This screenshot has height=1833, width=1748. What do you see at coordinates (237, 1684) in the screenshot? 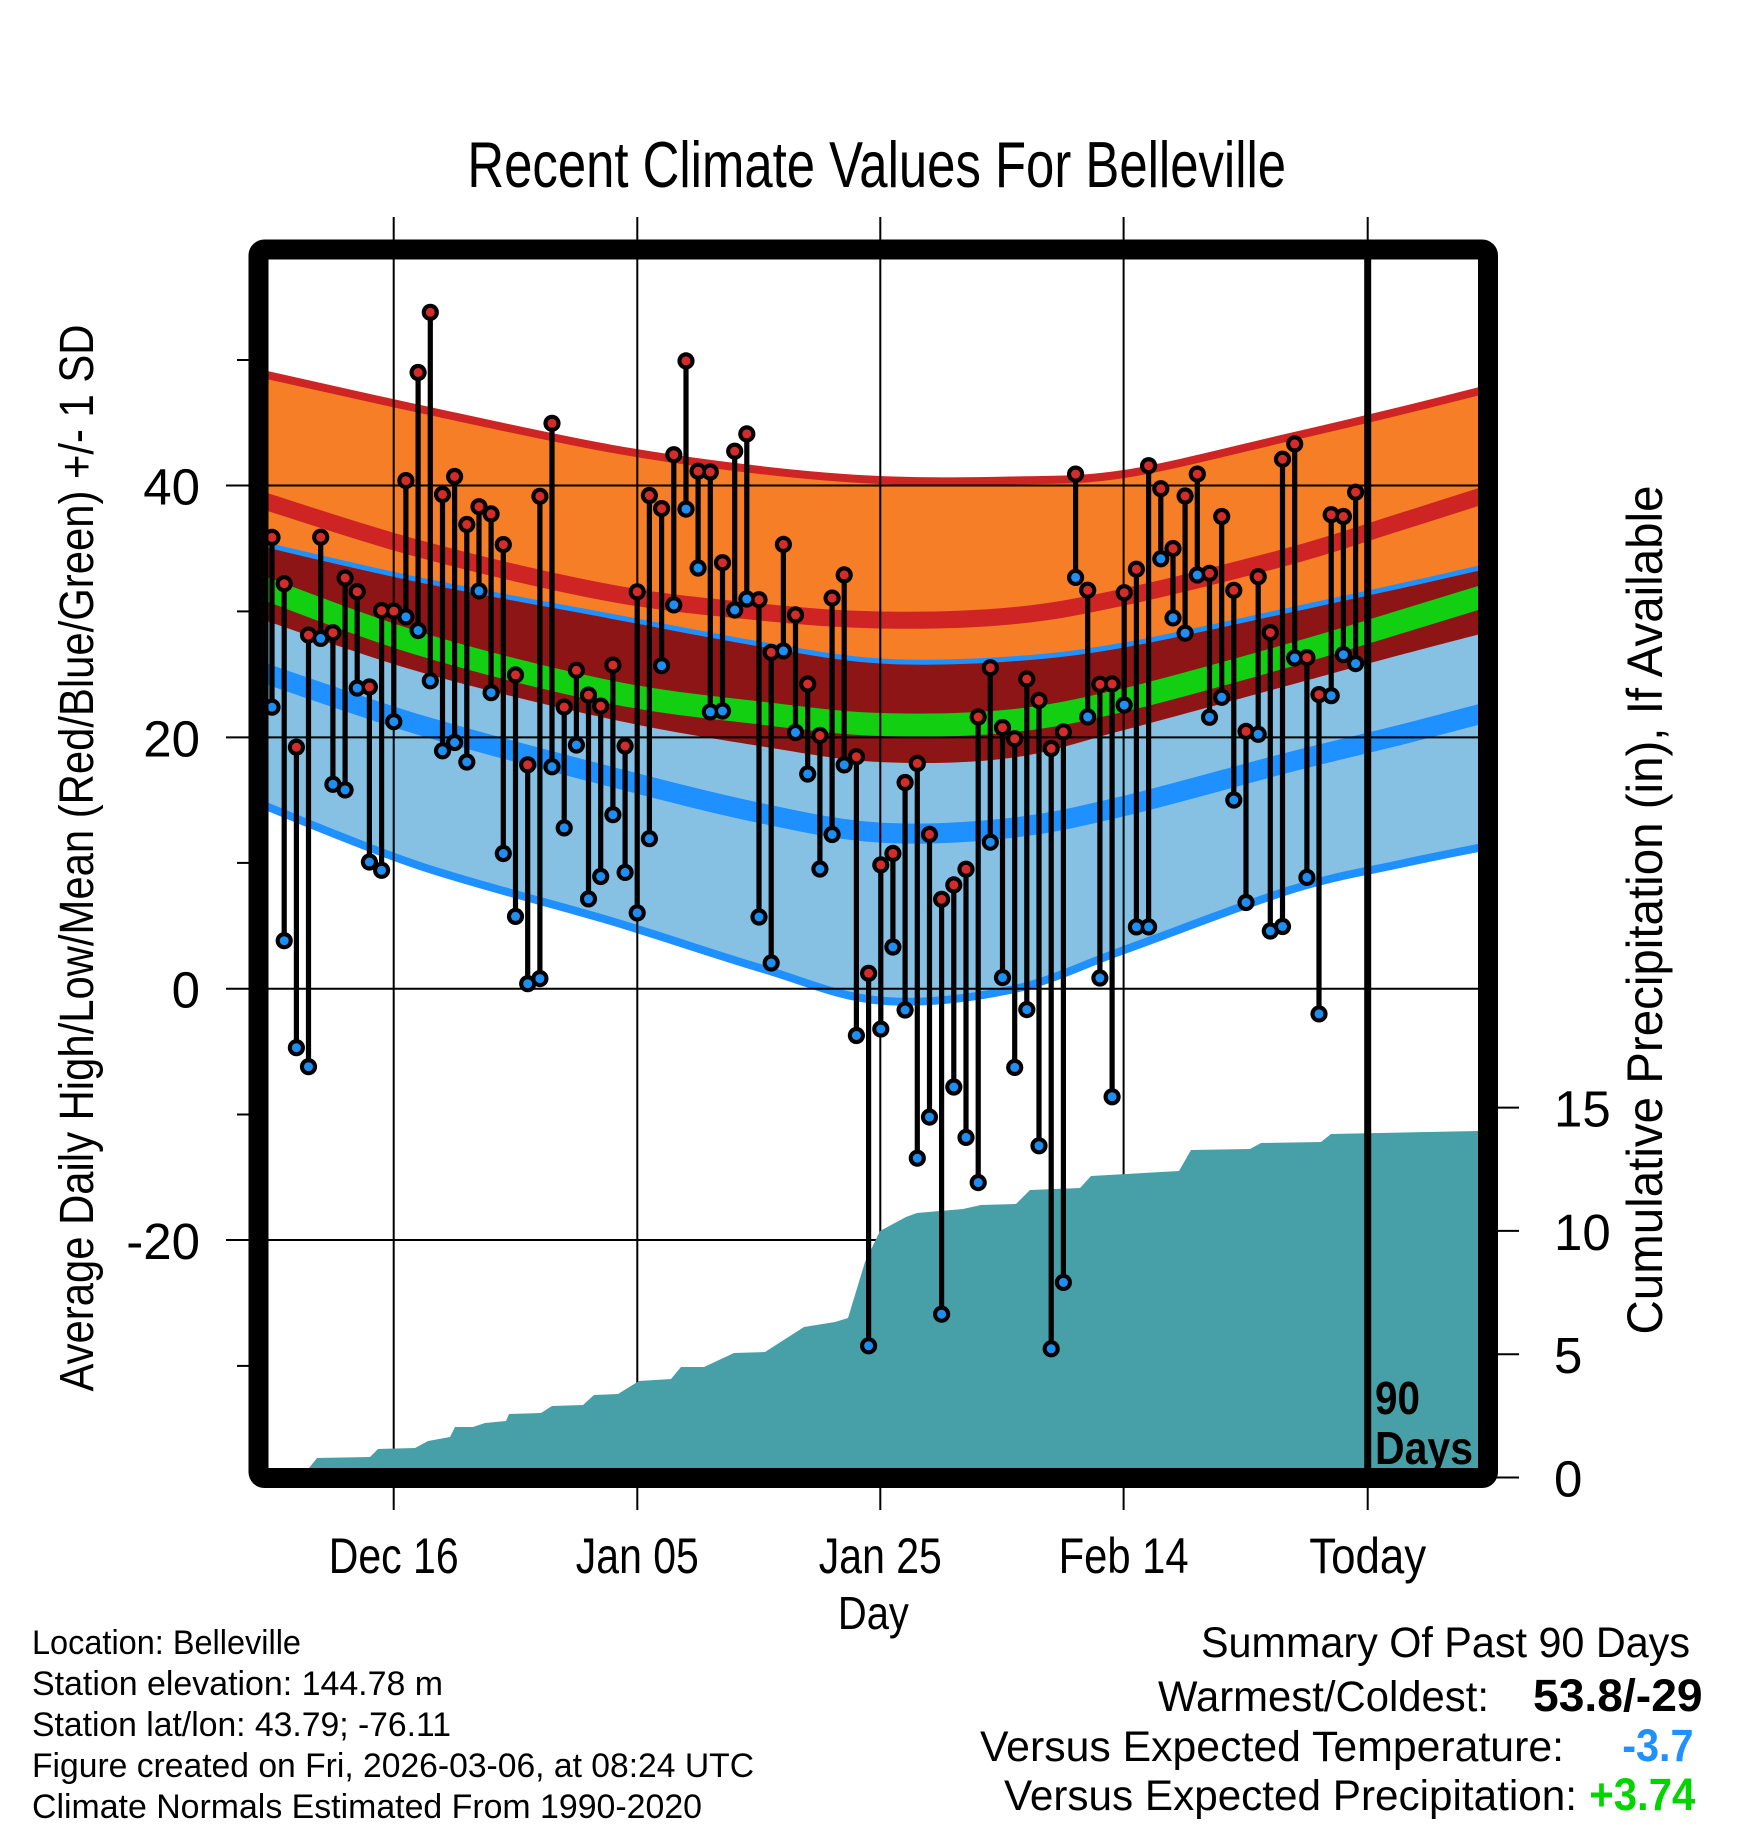
I see `svg-text: Station elevation: 144.78 m` at bounding box center [237, 1684].